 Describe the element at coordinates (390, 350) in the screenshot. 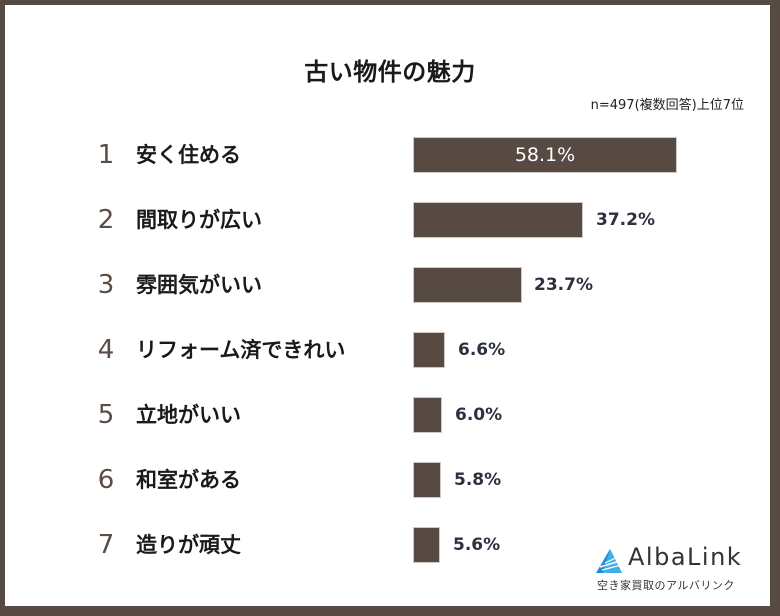

I see `bar-row: 4 リフォーム済できれい 6.6%` at that location.